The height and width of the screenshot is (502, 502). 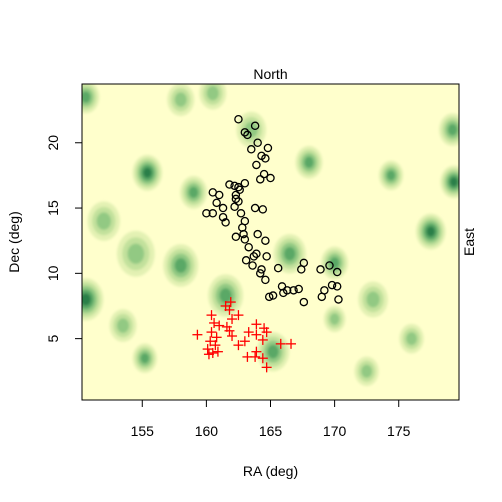 What do you see at coordinates (399, 431) in the screenshot?
I see `x-tick-label: 175` at bounding box center [399, 431].